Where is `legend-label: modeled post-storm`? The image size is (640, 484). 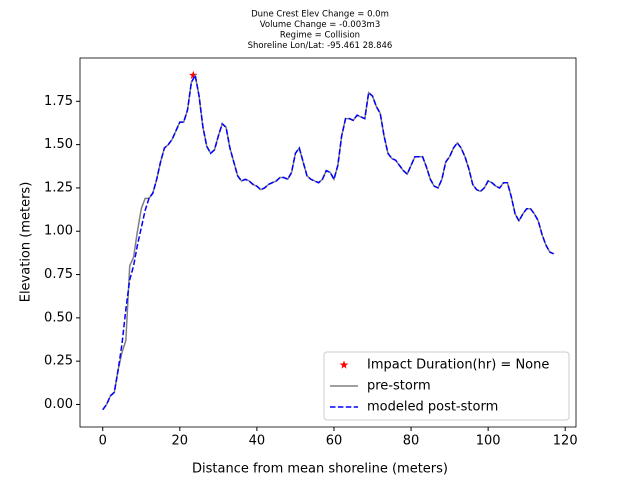
legend-label: modeled post-storm is located at coordinates (432, 407).